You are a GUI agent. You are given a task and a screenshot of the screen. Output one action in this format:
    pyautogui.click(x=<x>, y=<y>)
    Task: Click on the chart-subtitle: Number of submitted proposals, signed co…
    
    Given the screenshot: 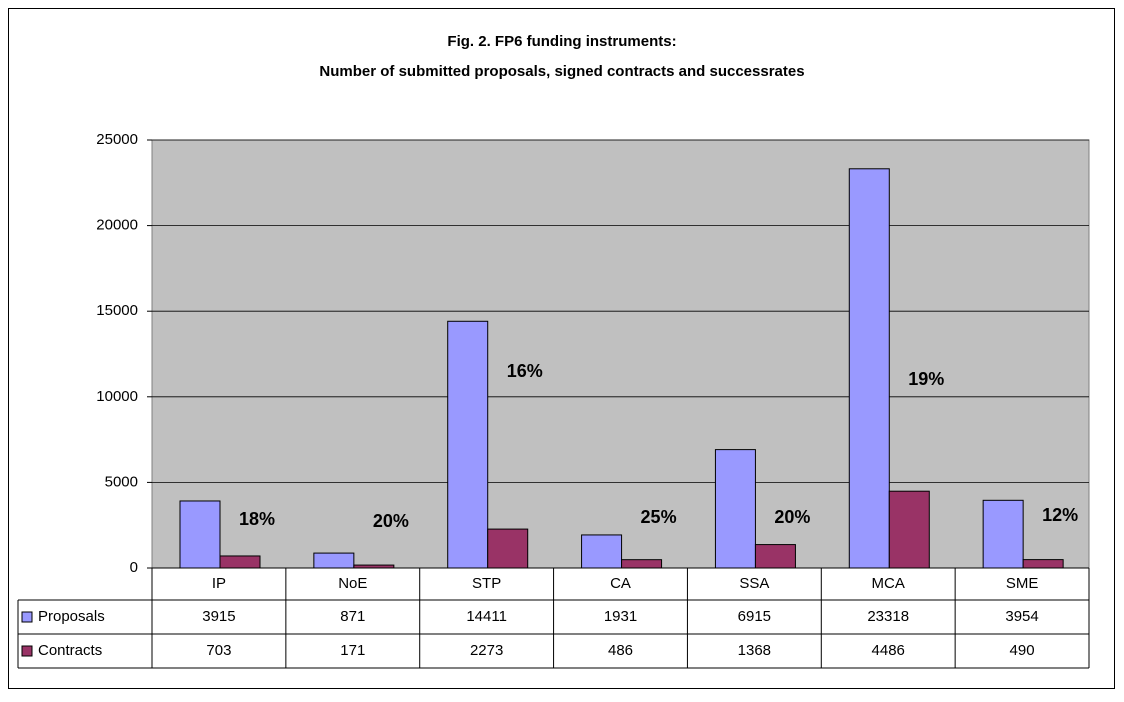 What is the action you would take?
    pyautogui.click(x=561, y=71)
    